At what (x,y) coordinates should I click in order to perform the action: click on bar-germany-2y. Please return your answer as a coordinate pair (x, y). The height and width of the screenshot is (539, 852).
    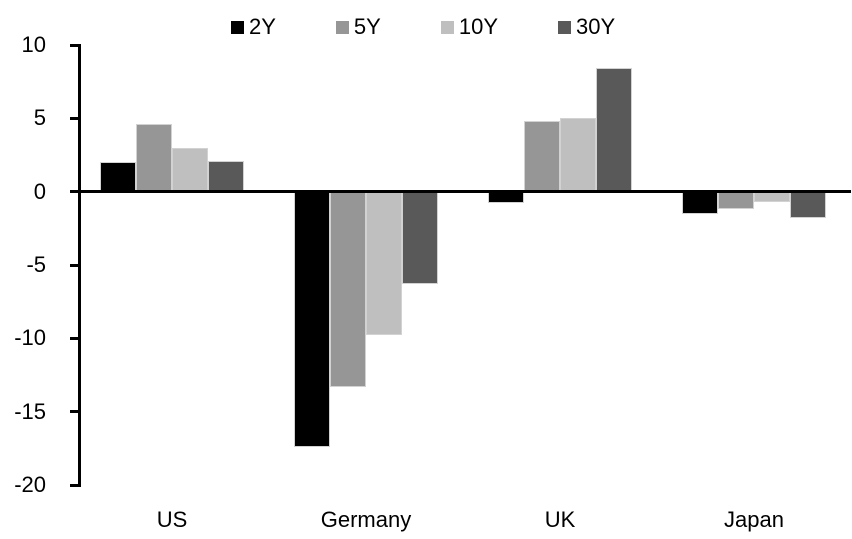
    Looking at the image, I should click on (312, 319).